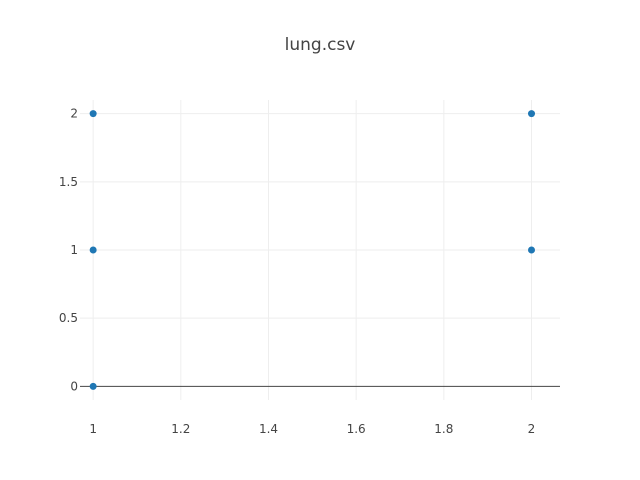  What do you see at coordinates (68, 182) in the screenshot?
I see `y-tick-label: 1.5` at bounding box center [68, 182].